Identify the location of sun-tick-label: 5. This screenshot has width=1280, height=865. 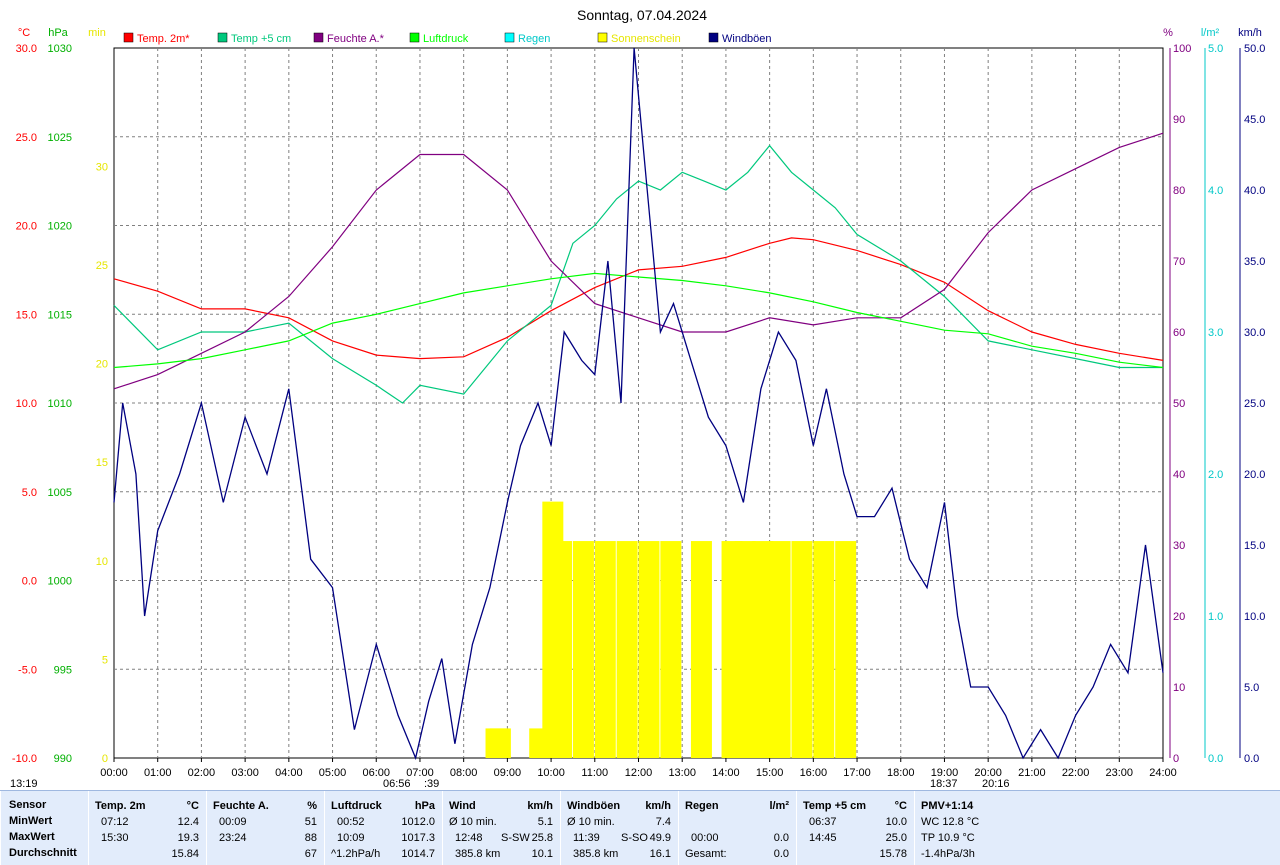
(105, 660).